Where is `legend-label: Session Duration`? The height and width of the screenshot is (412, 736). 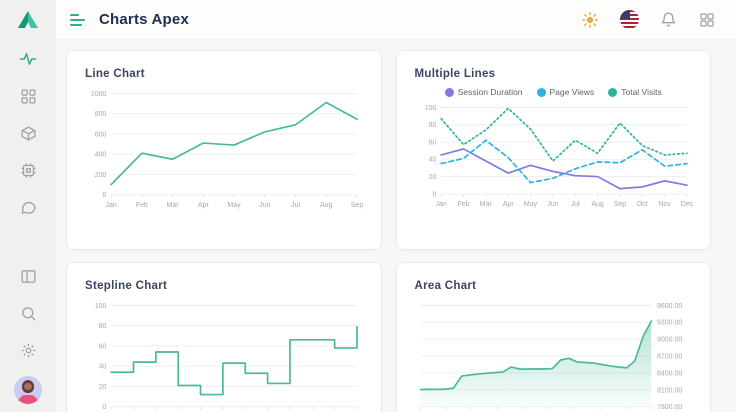 legend-label: Session Duration is located at coordinates (490, 92).